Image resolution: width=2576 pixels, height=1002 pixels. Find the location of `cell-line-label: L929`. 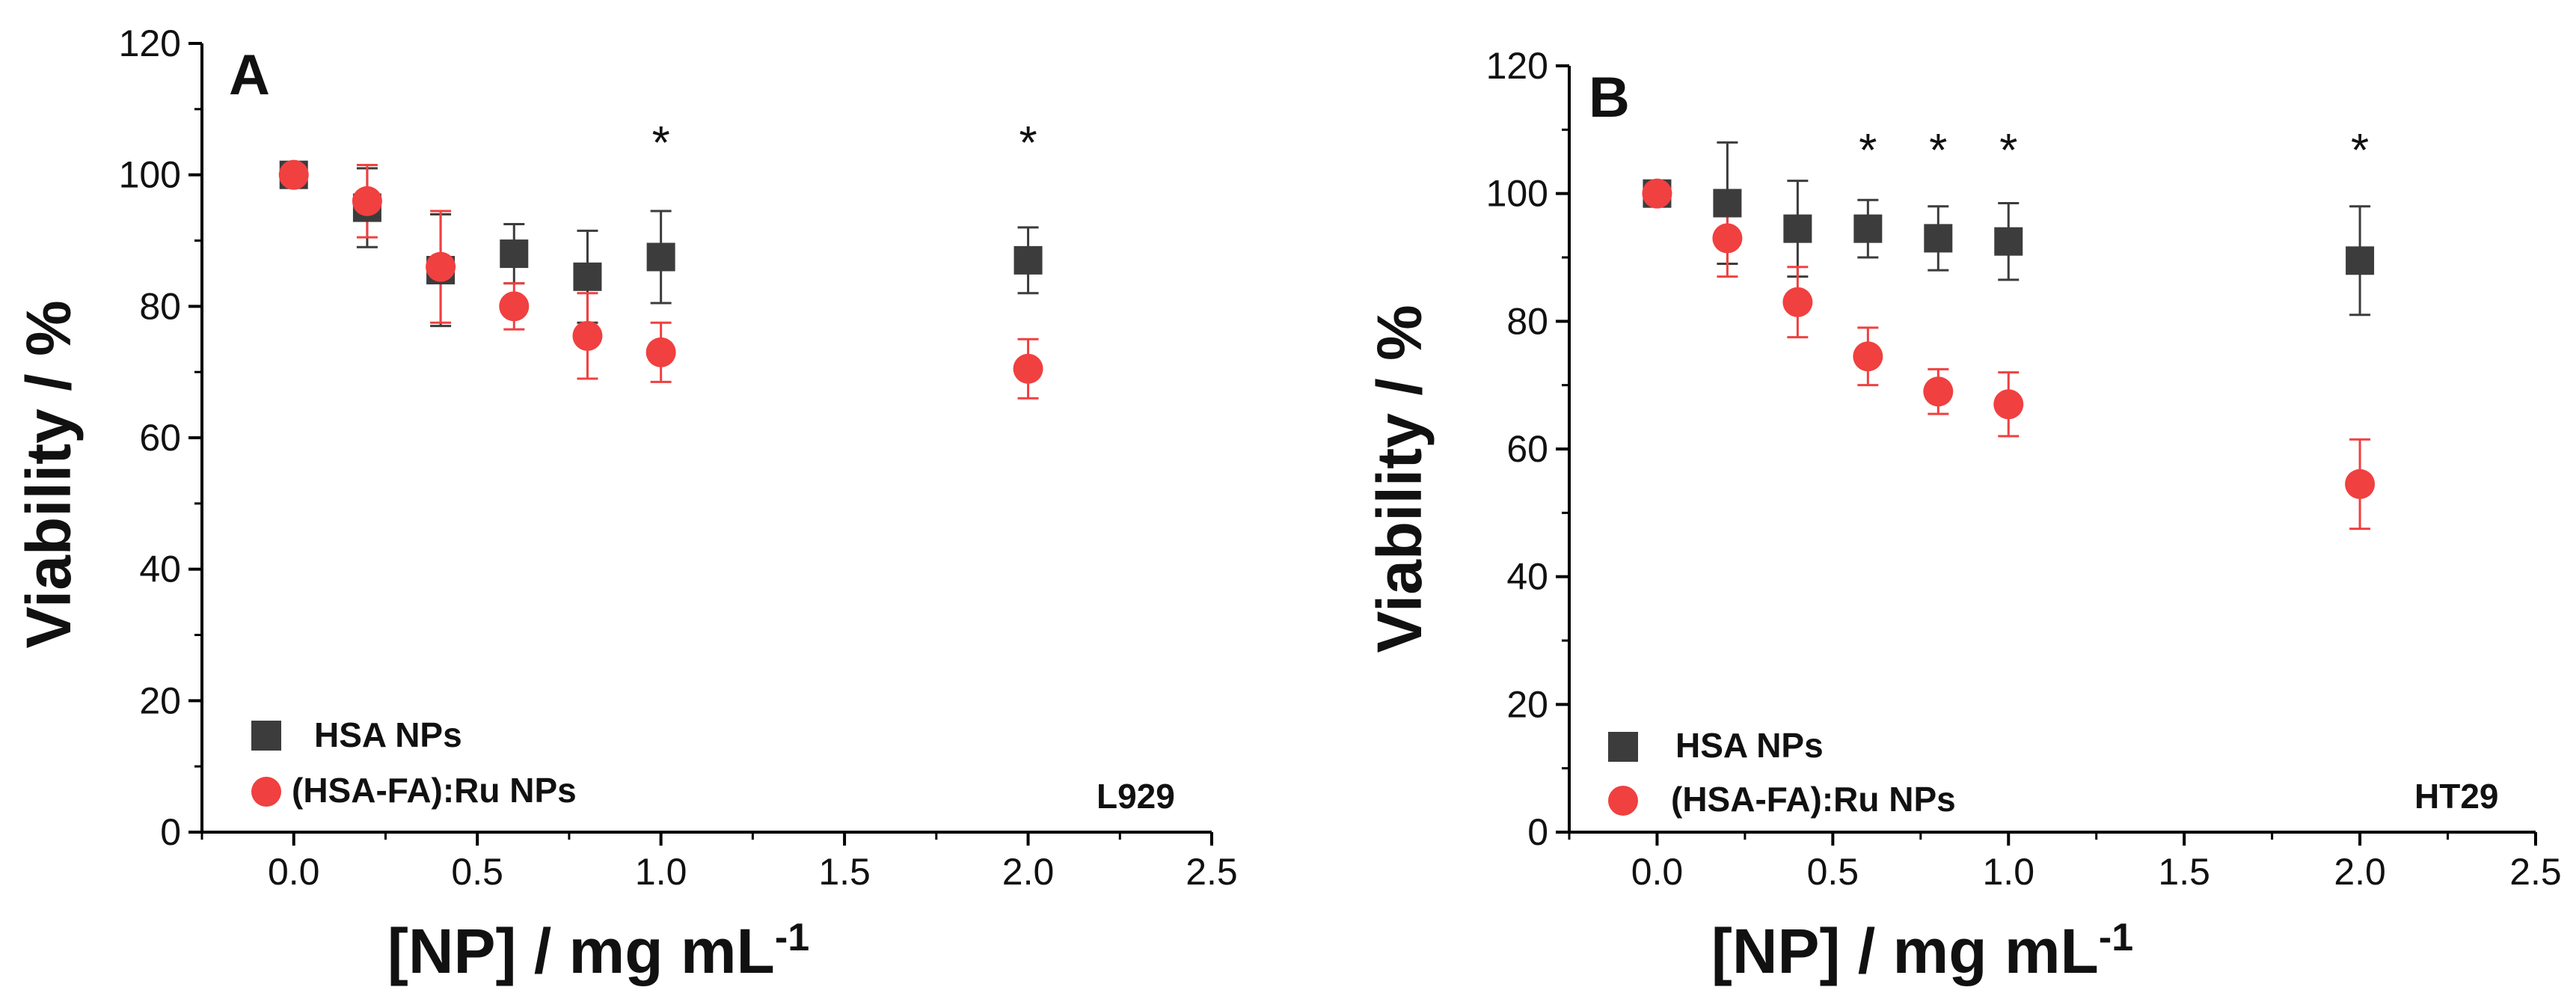

cell-line-label: L929 is located at coordinates (1136, 796).